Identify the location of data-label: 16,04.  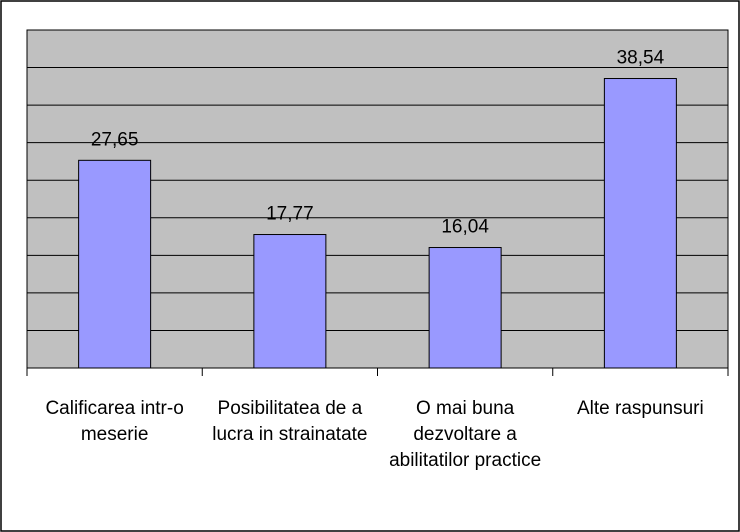
(465, 227).